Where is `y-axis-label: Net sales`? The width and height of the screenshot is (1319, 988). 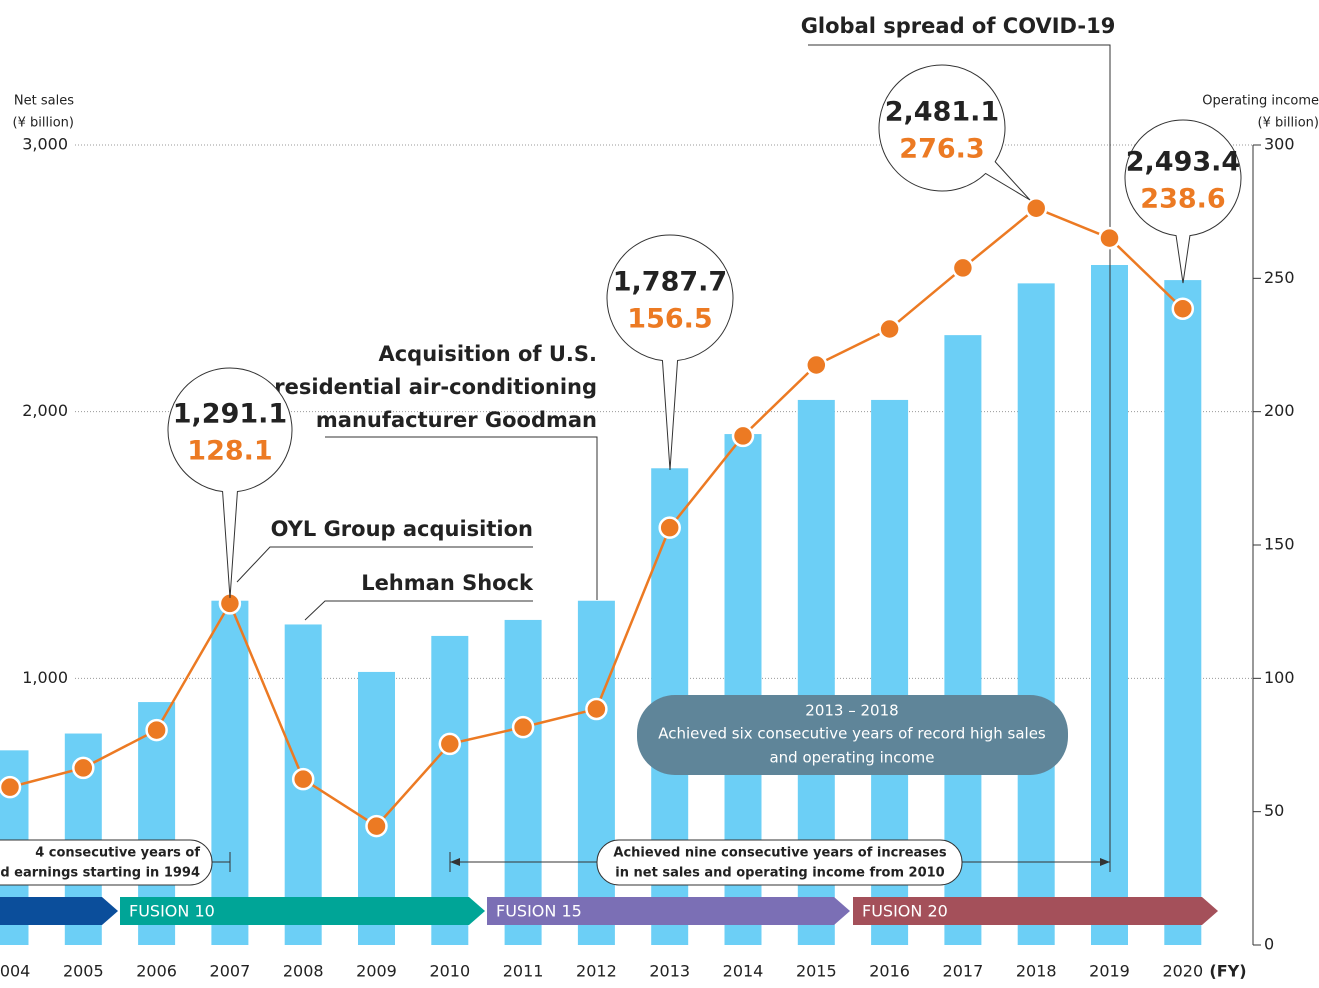
y-axis-label: Net sales is located at coordinates (44, 101).